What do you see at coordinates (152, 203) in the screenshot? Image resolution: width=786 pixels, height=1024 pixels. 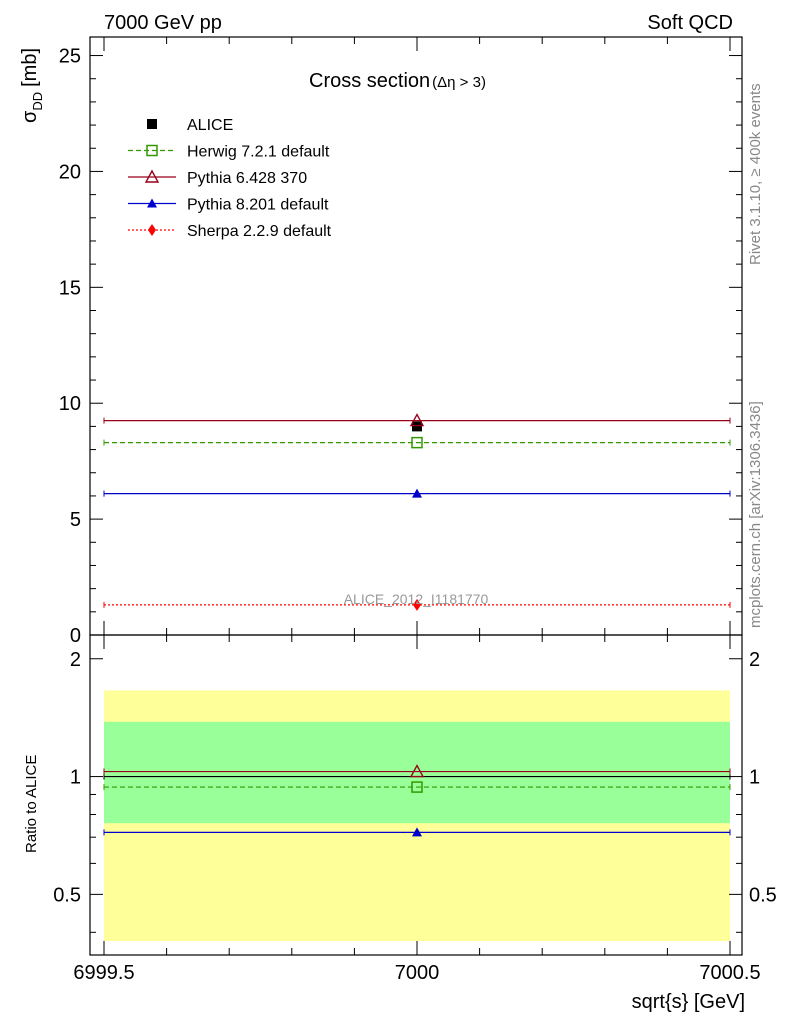 I see `legend-marker-pythia-8-201-default` at bounding box center [152, 203].